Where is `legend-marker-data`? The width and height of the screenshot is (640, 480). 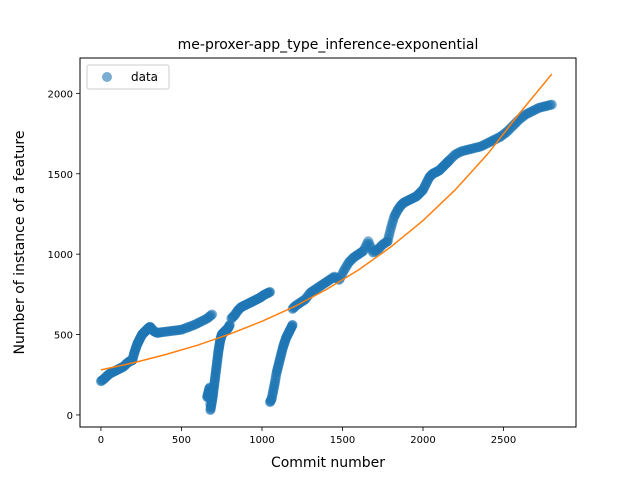 legend-marker-data is located at coordinates (107, 77).